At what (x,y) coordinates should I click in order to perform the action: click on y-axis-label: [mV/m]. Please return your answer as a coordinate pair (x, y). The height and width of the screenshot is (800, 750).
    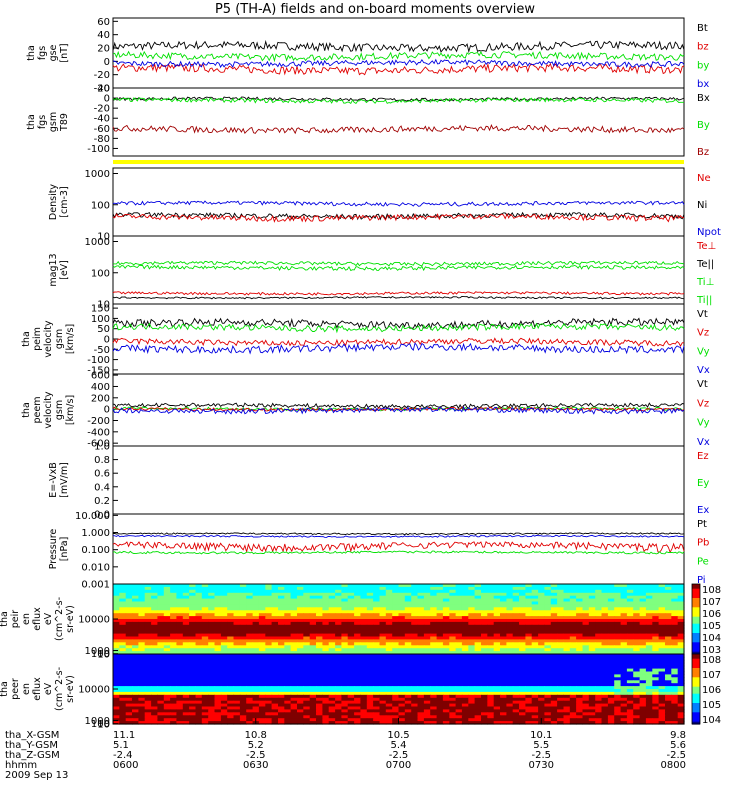
    Looking at the image, I should click on (64, 480).